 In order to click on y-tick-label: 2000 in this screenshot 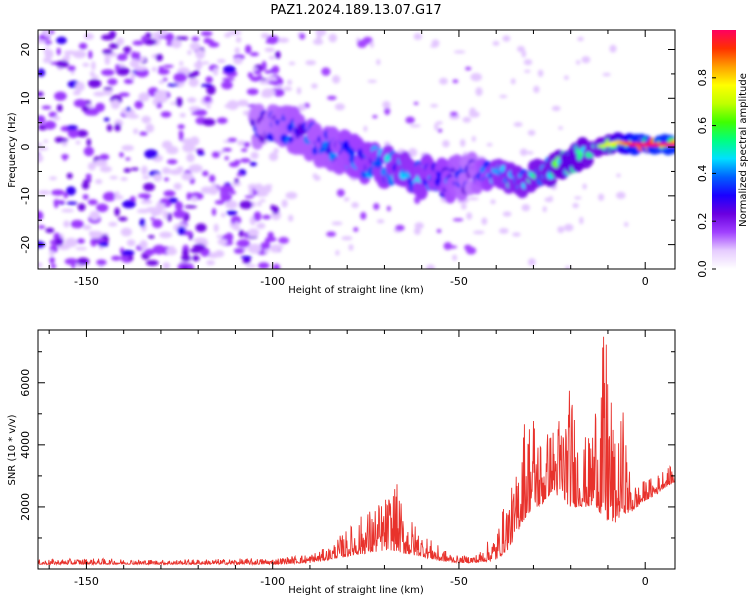, I will do `click(25, 507)`.